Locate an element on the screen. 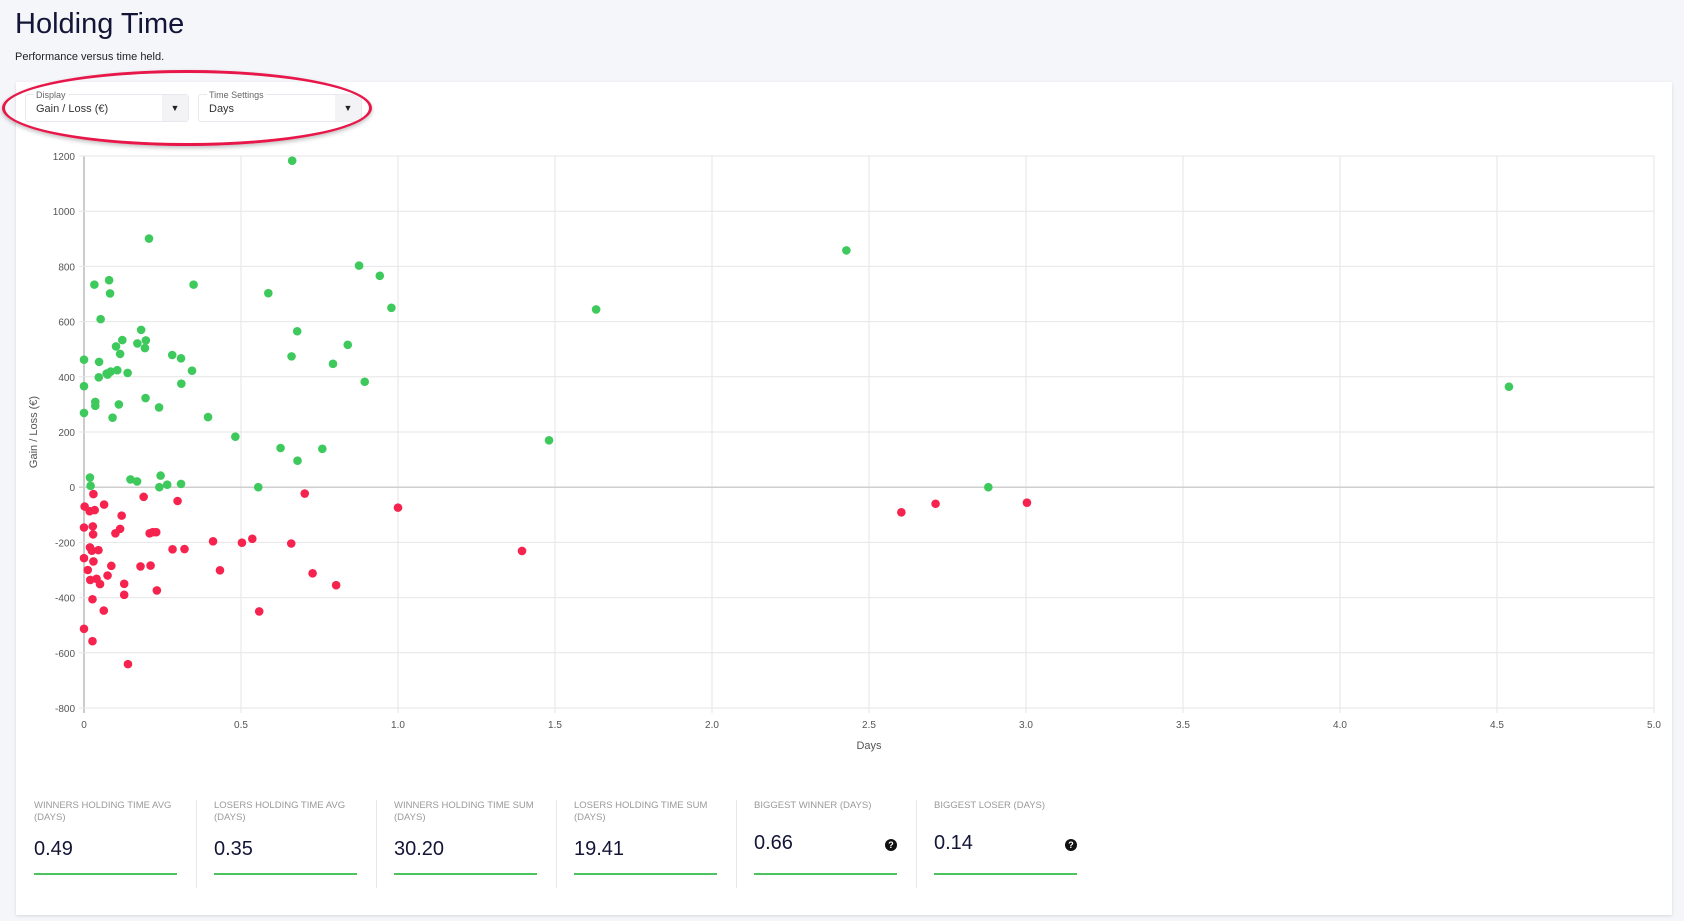 The image size is (1684, 921). chevron-down-icon: ▼ is located at coordinates (175, 108).